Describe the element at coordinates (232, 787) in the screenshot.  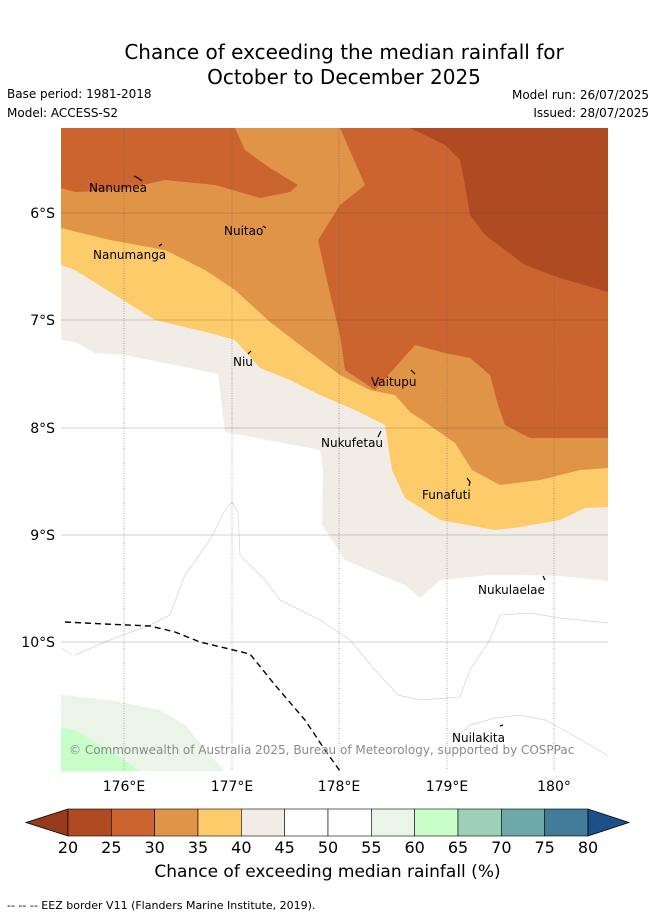
I see `lon-label-177: 177°E` at that location.